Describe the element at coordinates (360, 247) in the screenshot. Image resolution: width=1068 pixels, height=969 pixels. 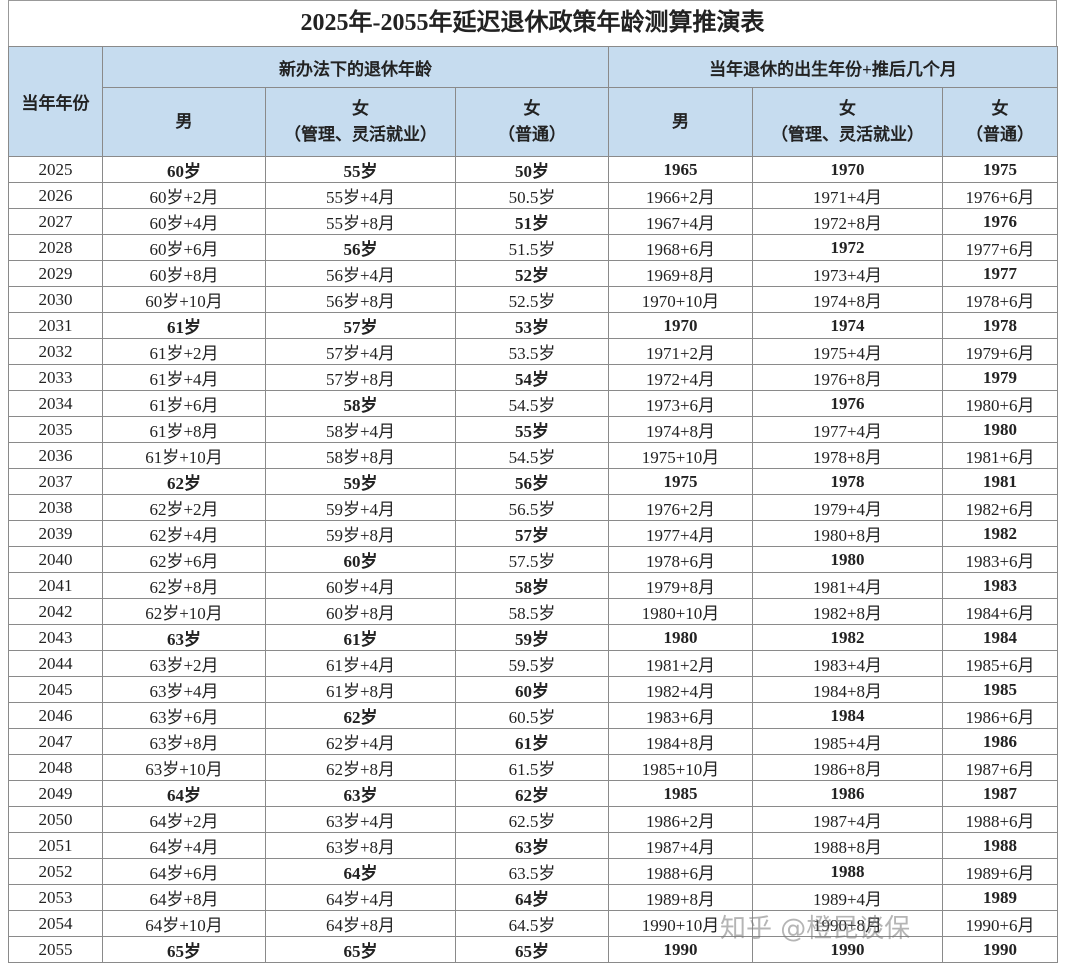
I see `table-cell: 56岁` at that location.